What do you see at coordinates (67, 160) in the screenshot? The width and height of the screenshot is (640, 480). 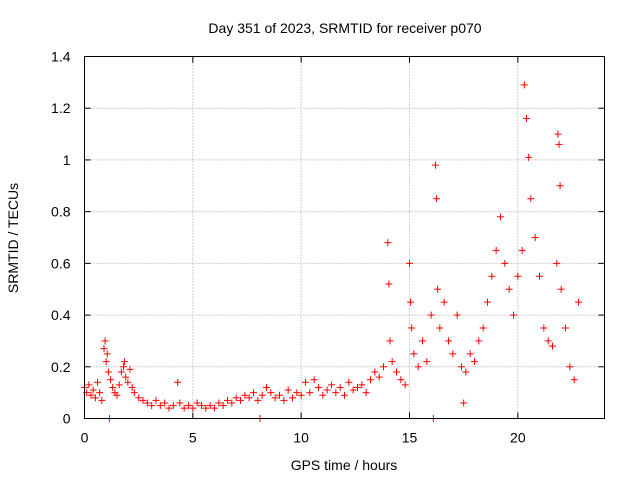 I see `y-tick-label: 1` at bounding box center [67, 160].